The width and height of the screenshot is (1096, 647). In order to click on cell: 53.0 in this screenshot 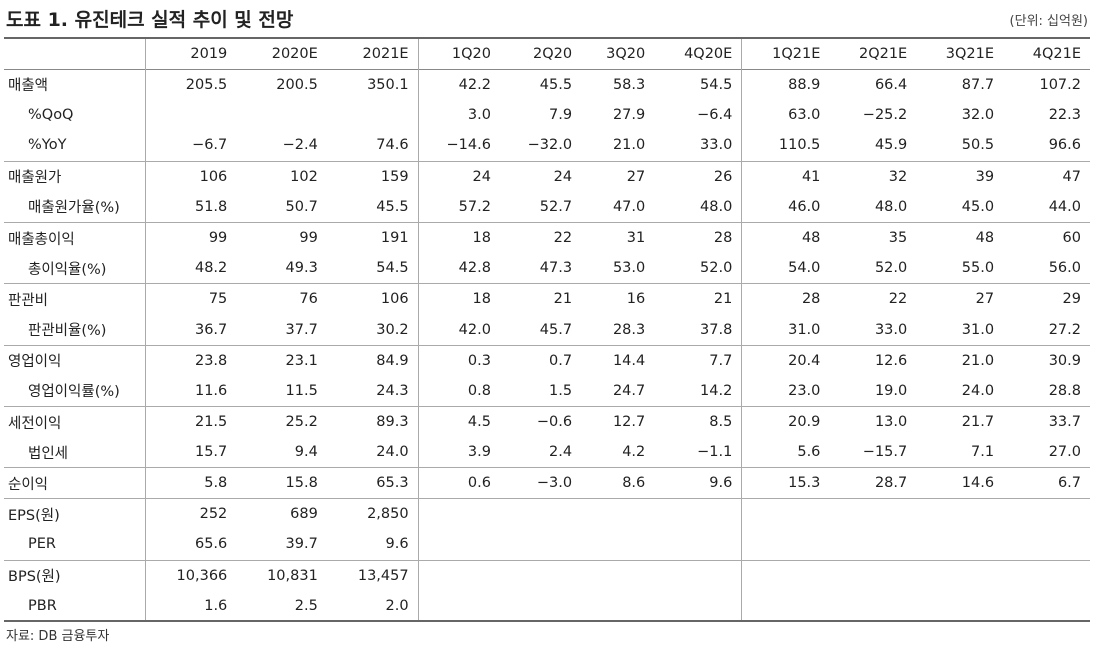, I will do `click(629, 268)`.